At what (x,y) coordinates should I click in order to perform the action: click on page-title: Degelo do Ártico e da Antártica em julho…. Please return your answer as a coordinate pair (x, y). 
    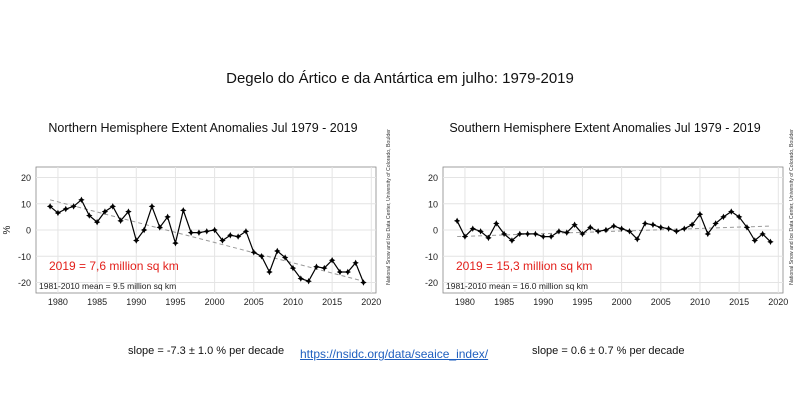
    Looking at the image, I should click on (400, 78).